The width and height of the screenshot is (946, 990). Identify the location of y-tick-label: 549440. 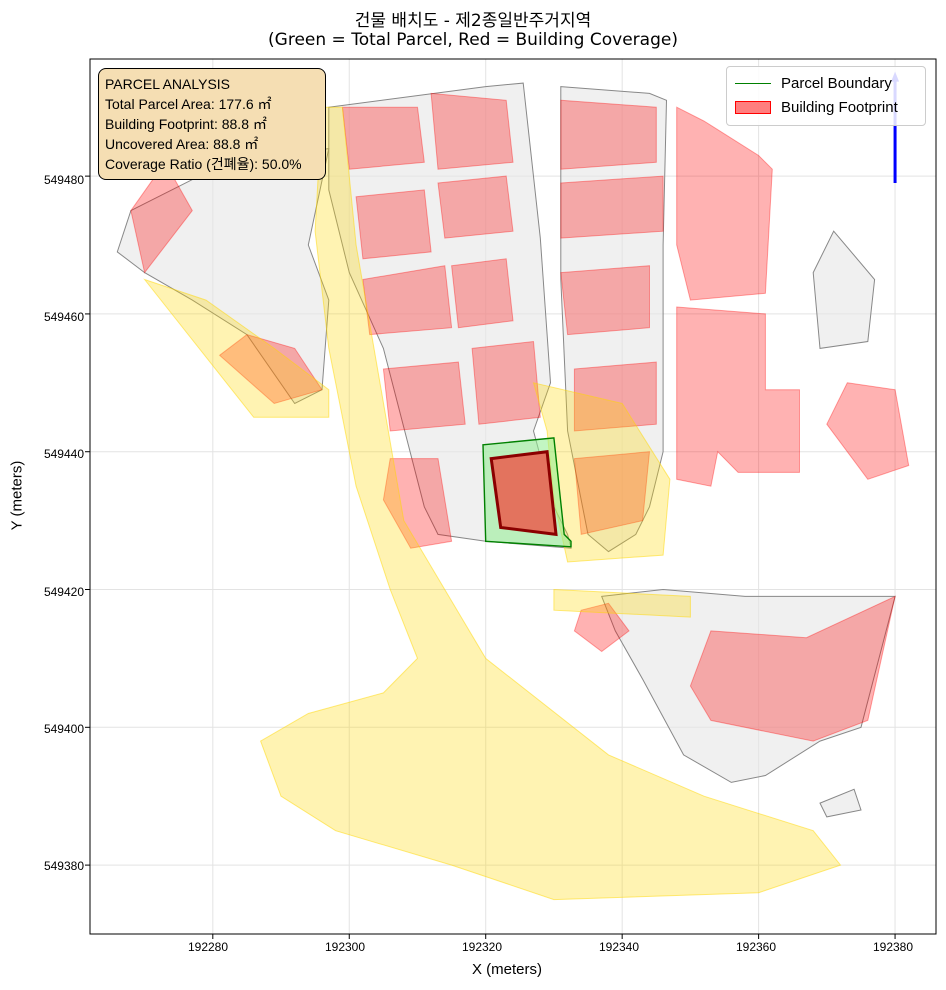
(63, 454).